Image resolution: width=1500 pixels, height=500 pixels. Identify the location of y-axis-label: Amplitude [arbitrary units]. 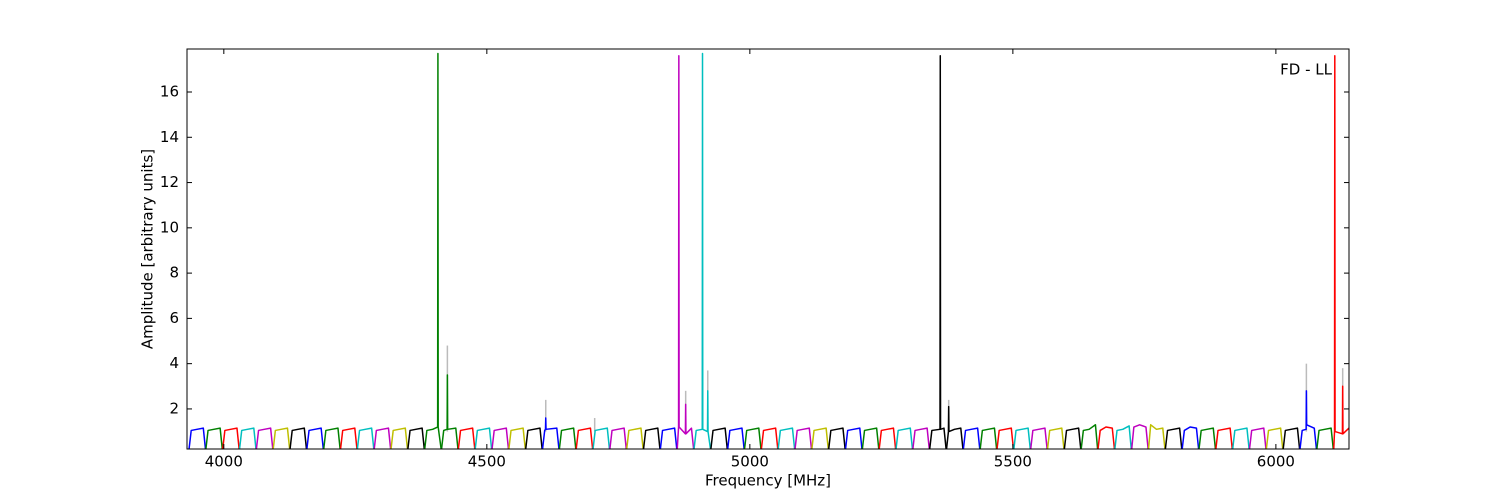
(148, 249).